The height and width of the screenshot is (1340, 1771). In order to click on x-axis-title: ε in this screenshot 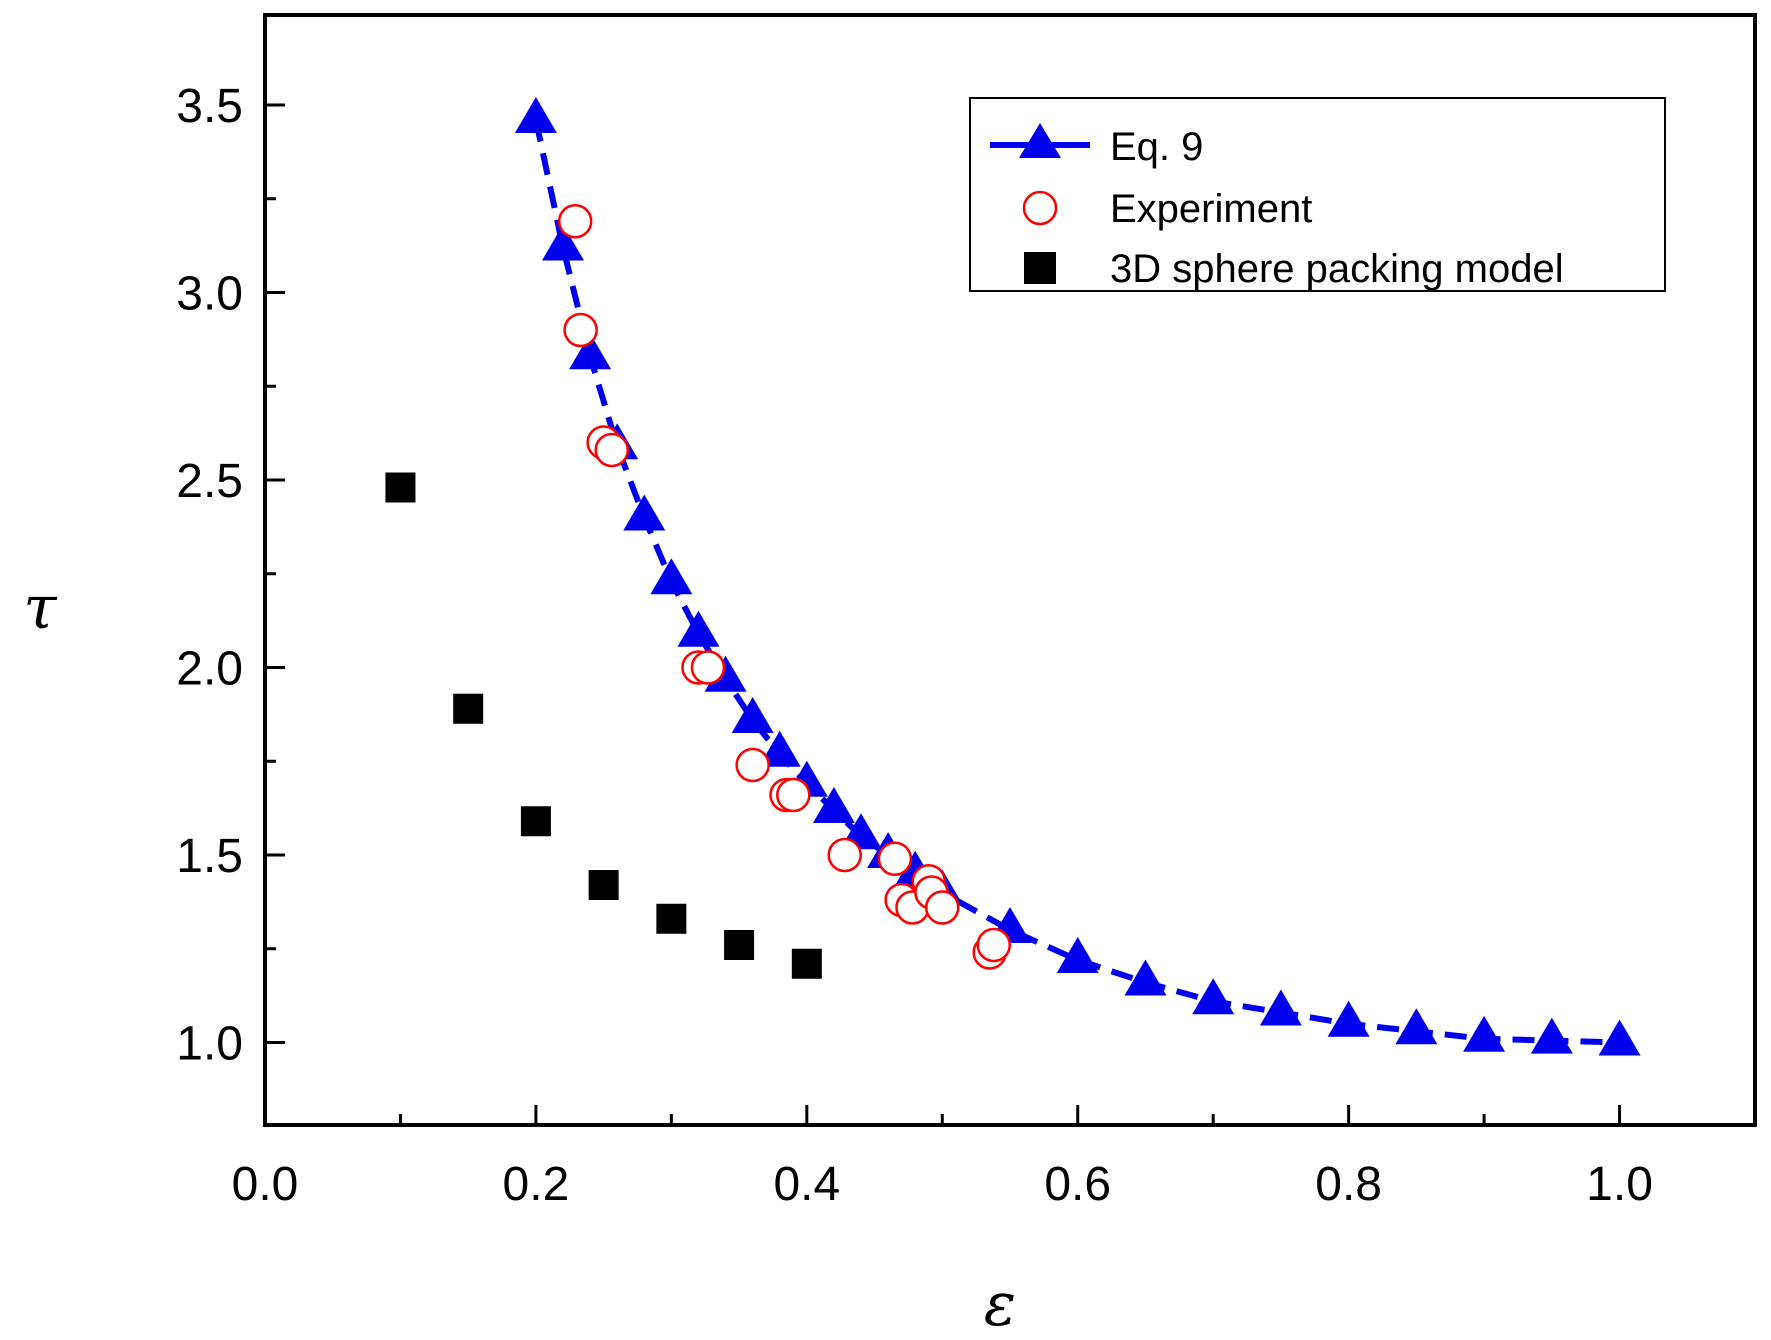, I will do `click(1000, 1305)`.